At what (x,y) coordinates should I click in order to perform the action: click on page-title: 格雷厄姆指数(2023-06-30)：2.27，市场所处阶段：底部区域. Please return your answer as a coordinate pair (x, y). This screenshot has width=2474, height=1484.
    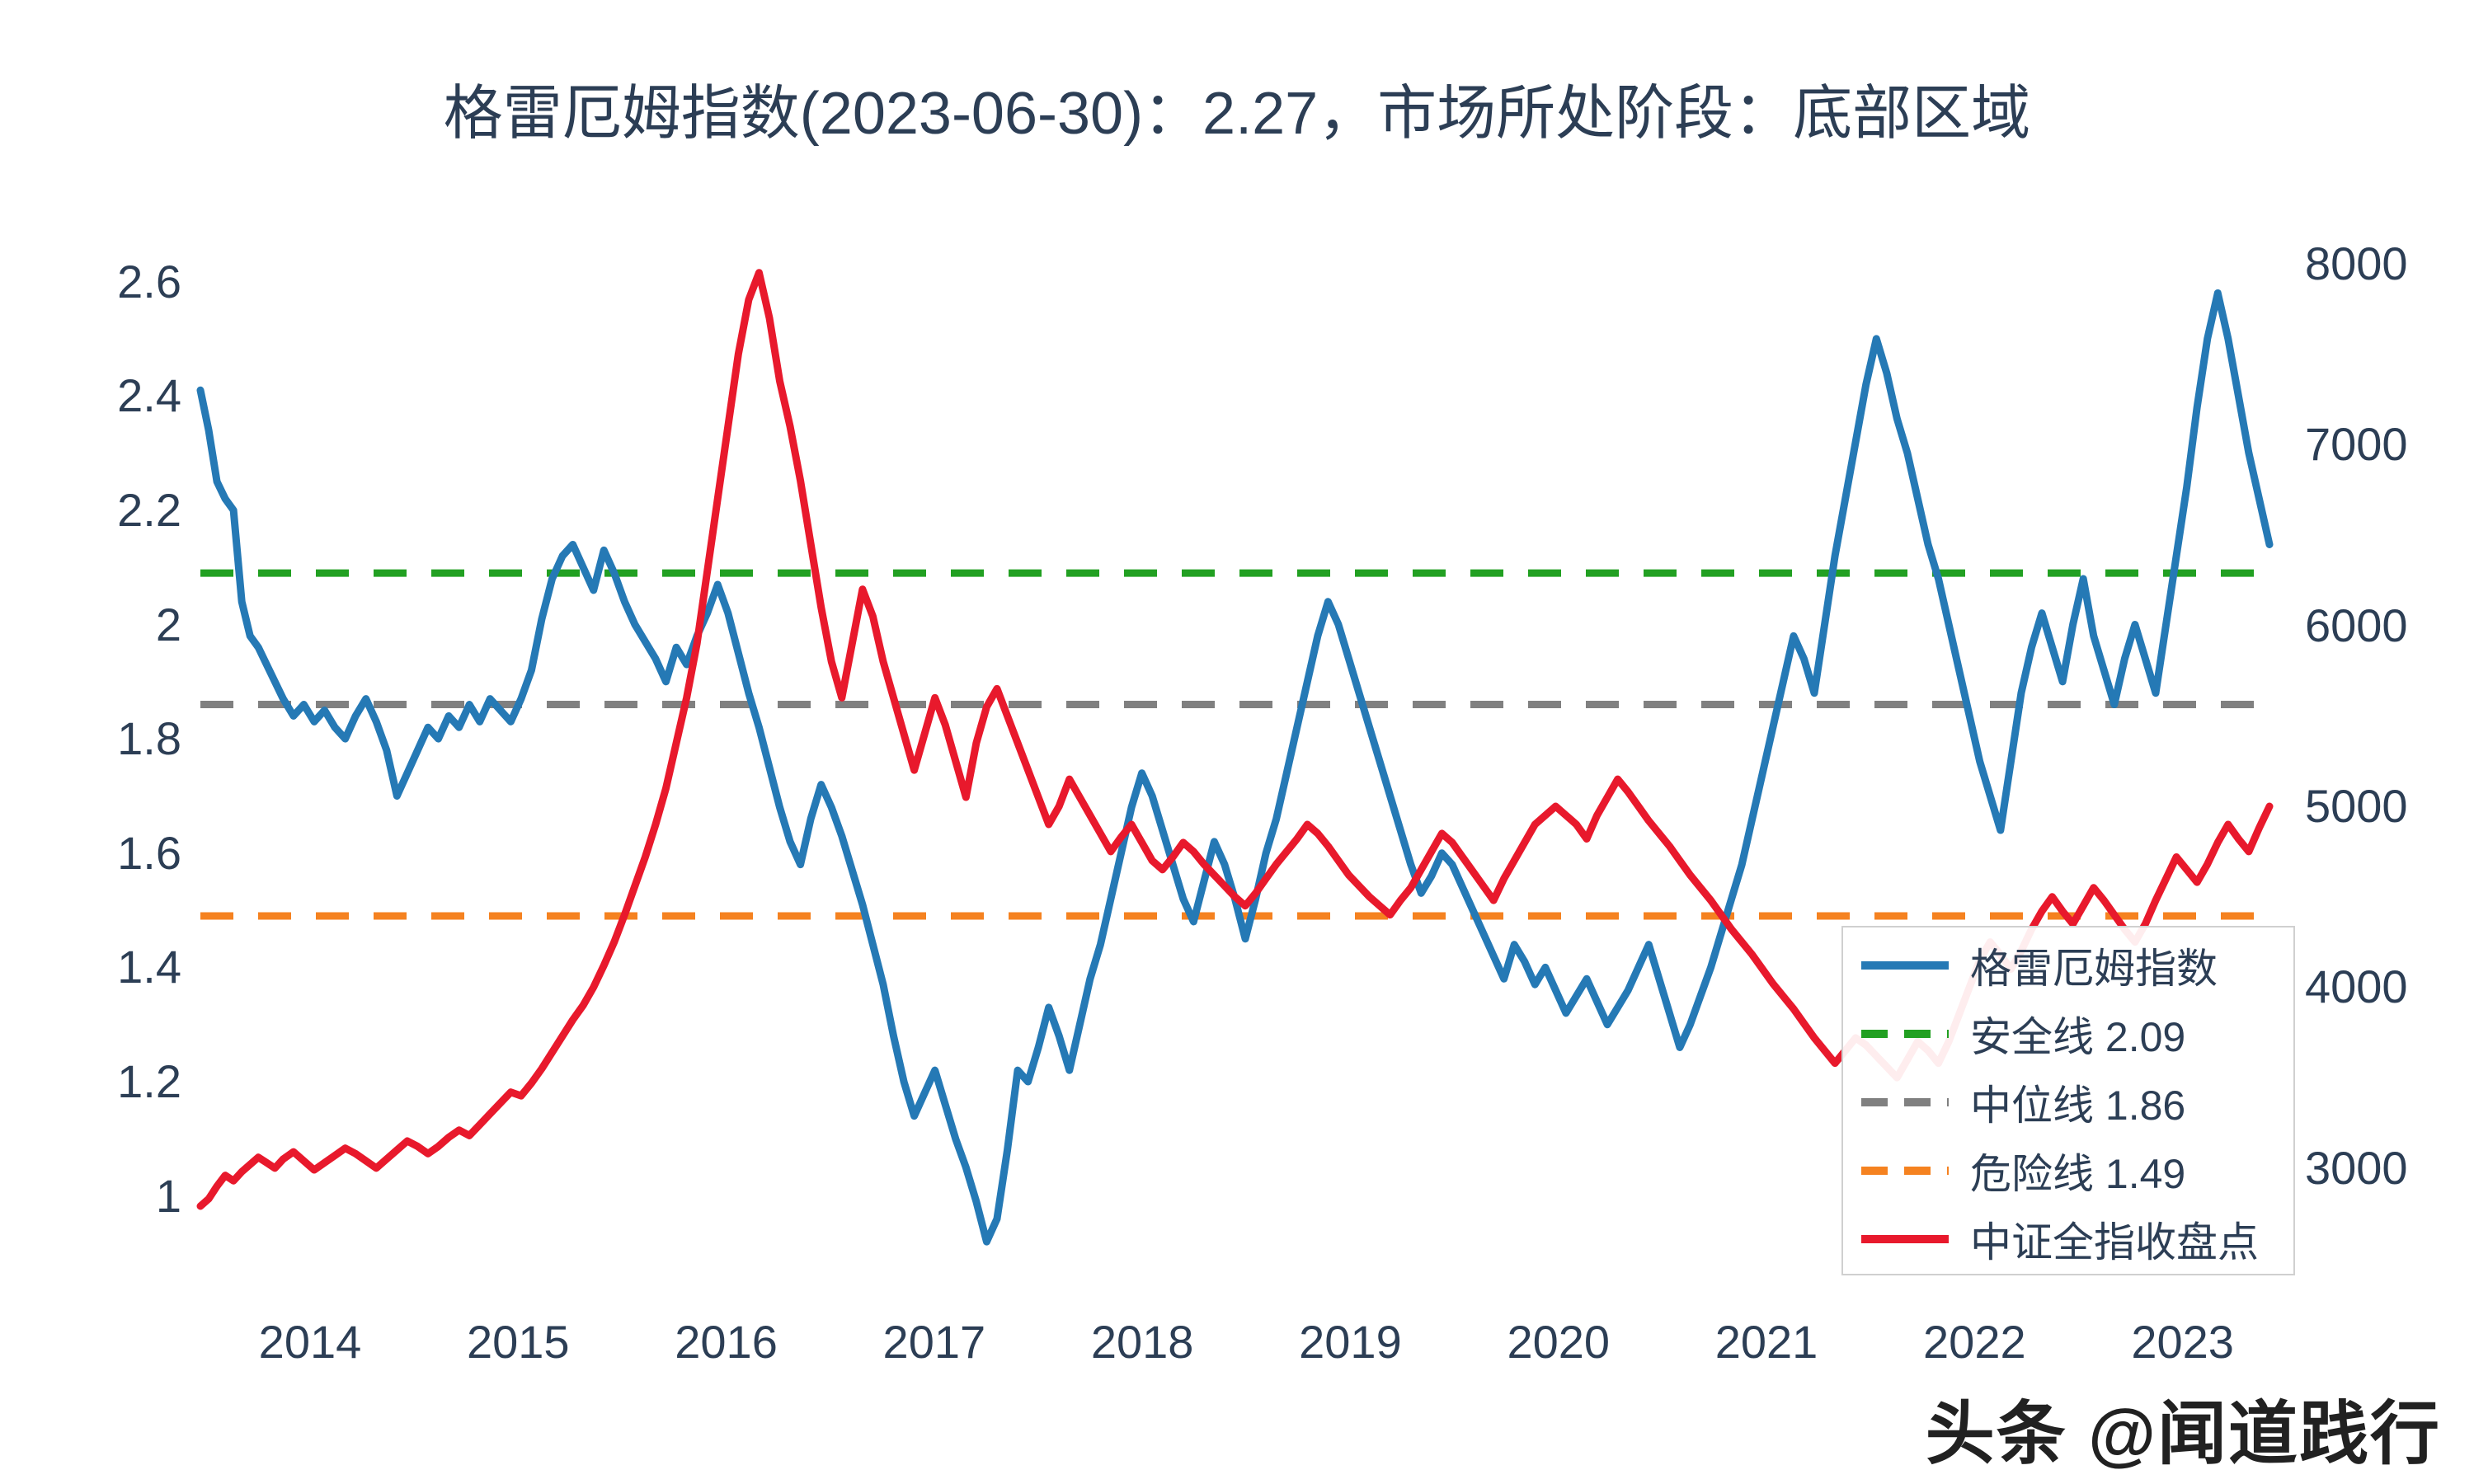
    Looking at the image, I should click on (1237, 114).